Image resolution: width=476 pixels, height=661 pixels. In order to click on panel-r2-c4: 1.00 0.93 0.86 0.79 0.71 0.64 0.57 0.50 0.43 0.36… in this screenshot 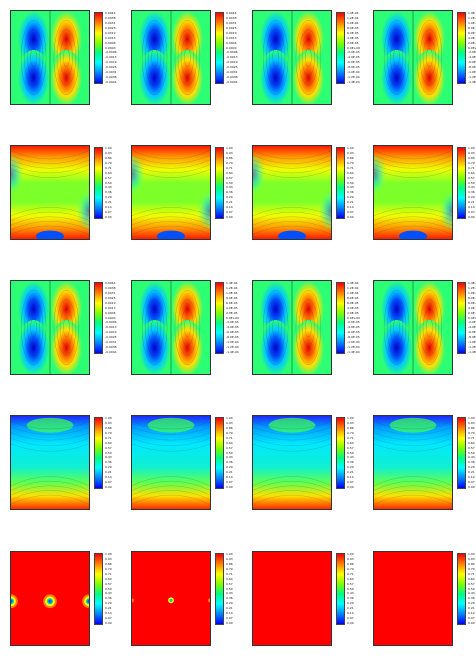, I will do `click(424, 192)`.